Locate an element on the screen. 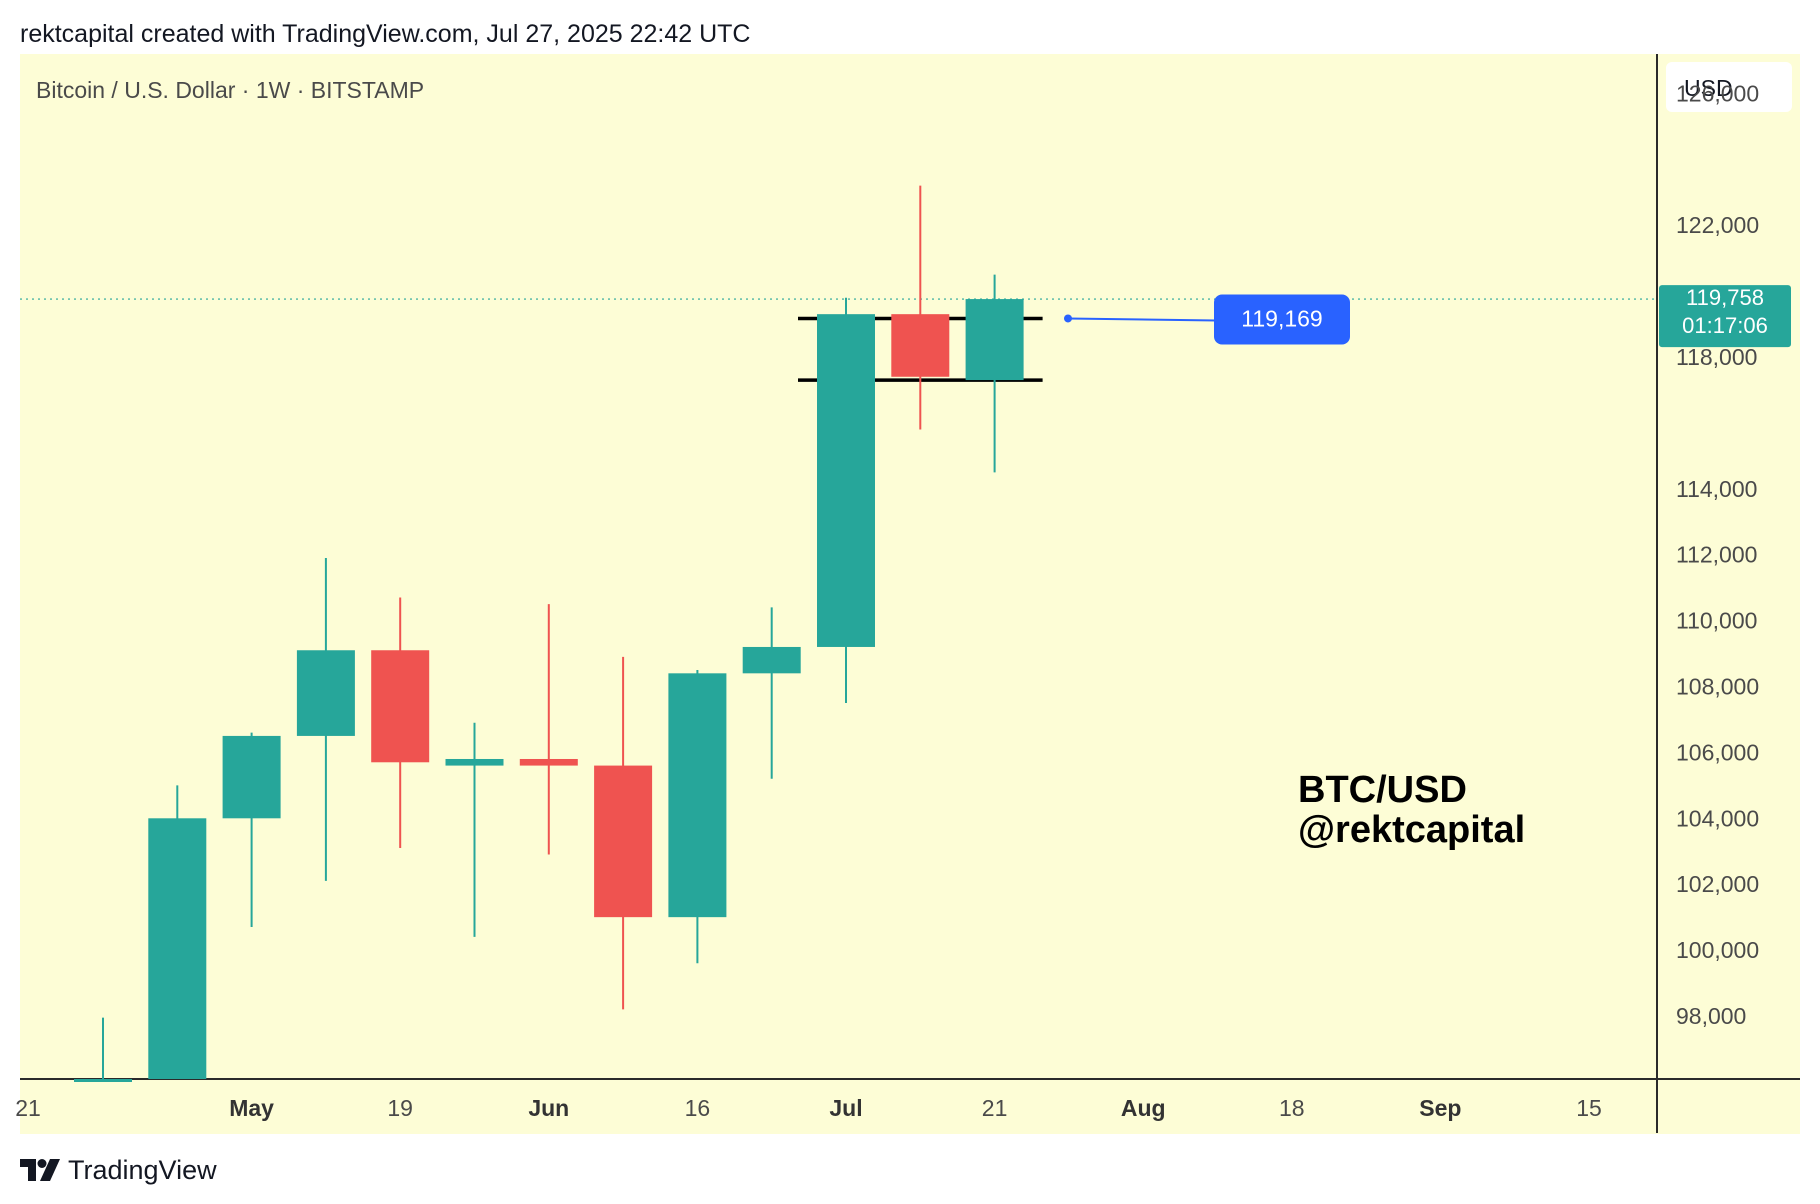 The height and width of the screenshot is (1204, 1820). y-tick-label: 126,000 is located at coordinates (1717, 93).